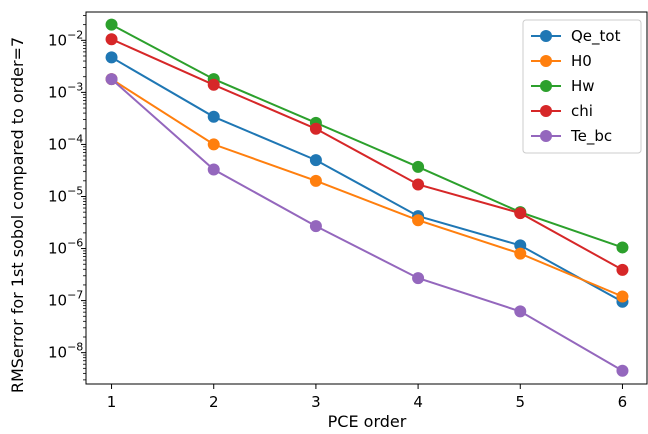  Describe the element at coordinates (65, 299) in the screenshot. I see `y-tick-label: 10⁻⁷` at that location.